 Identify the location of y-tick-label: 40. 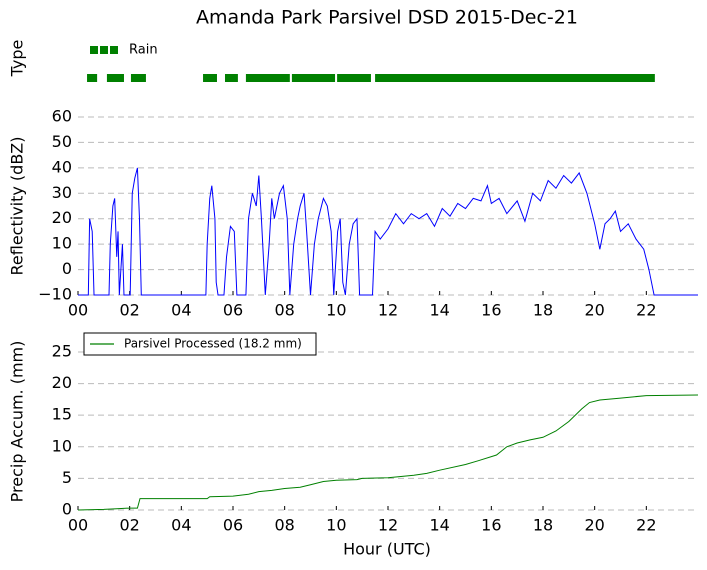
(62, 166).